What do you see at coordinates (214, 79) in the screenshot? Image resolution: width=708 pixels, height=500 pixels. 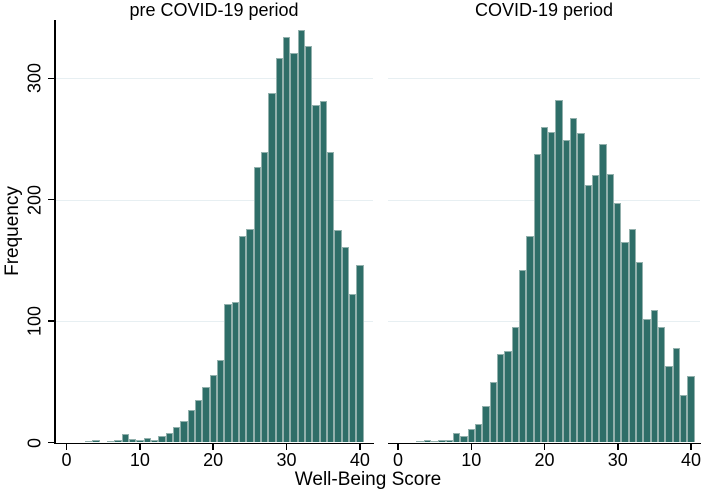 I see `gridline-300-pre-covid` at bounding box center [214, 79].